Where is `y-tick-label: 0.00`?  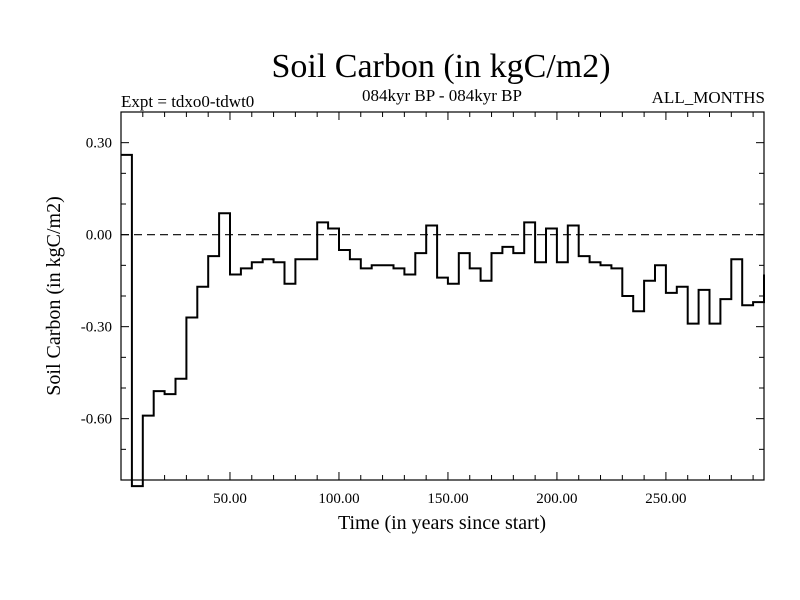 y-tick-label: 0.00 is located at coordinates (99, 236).